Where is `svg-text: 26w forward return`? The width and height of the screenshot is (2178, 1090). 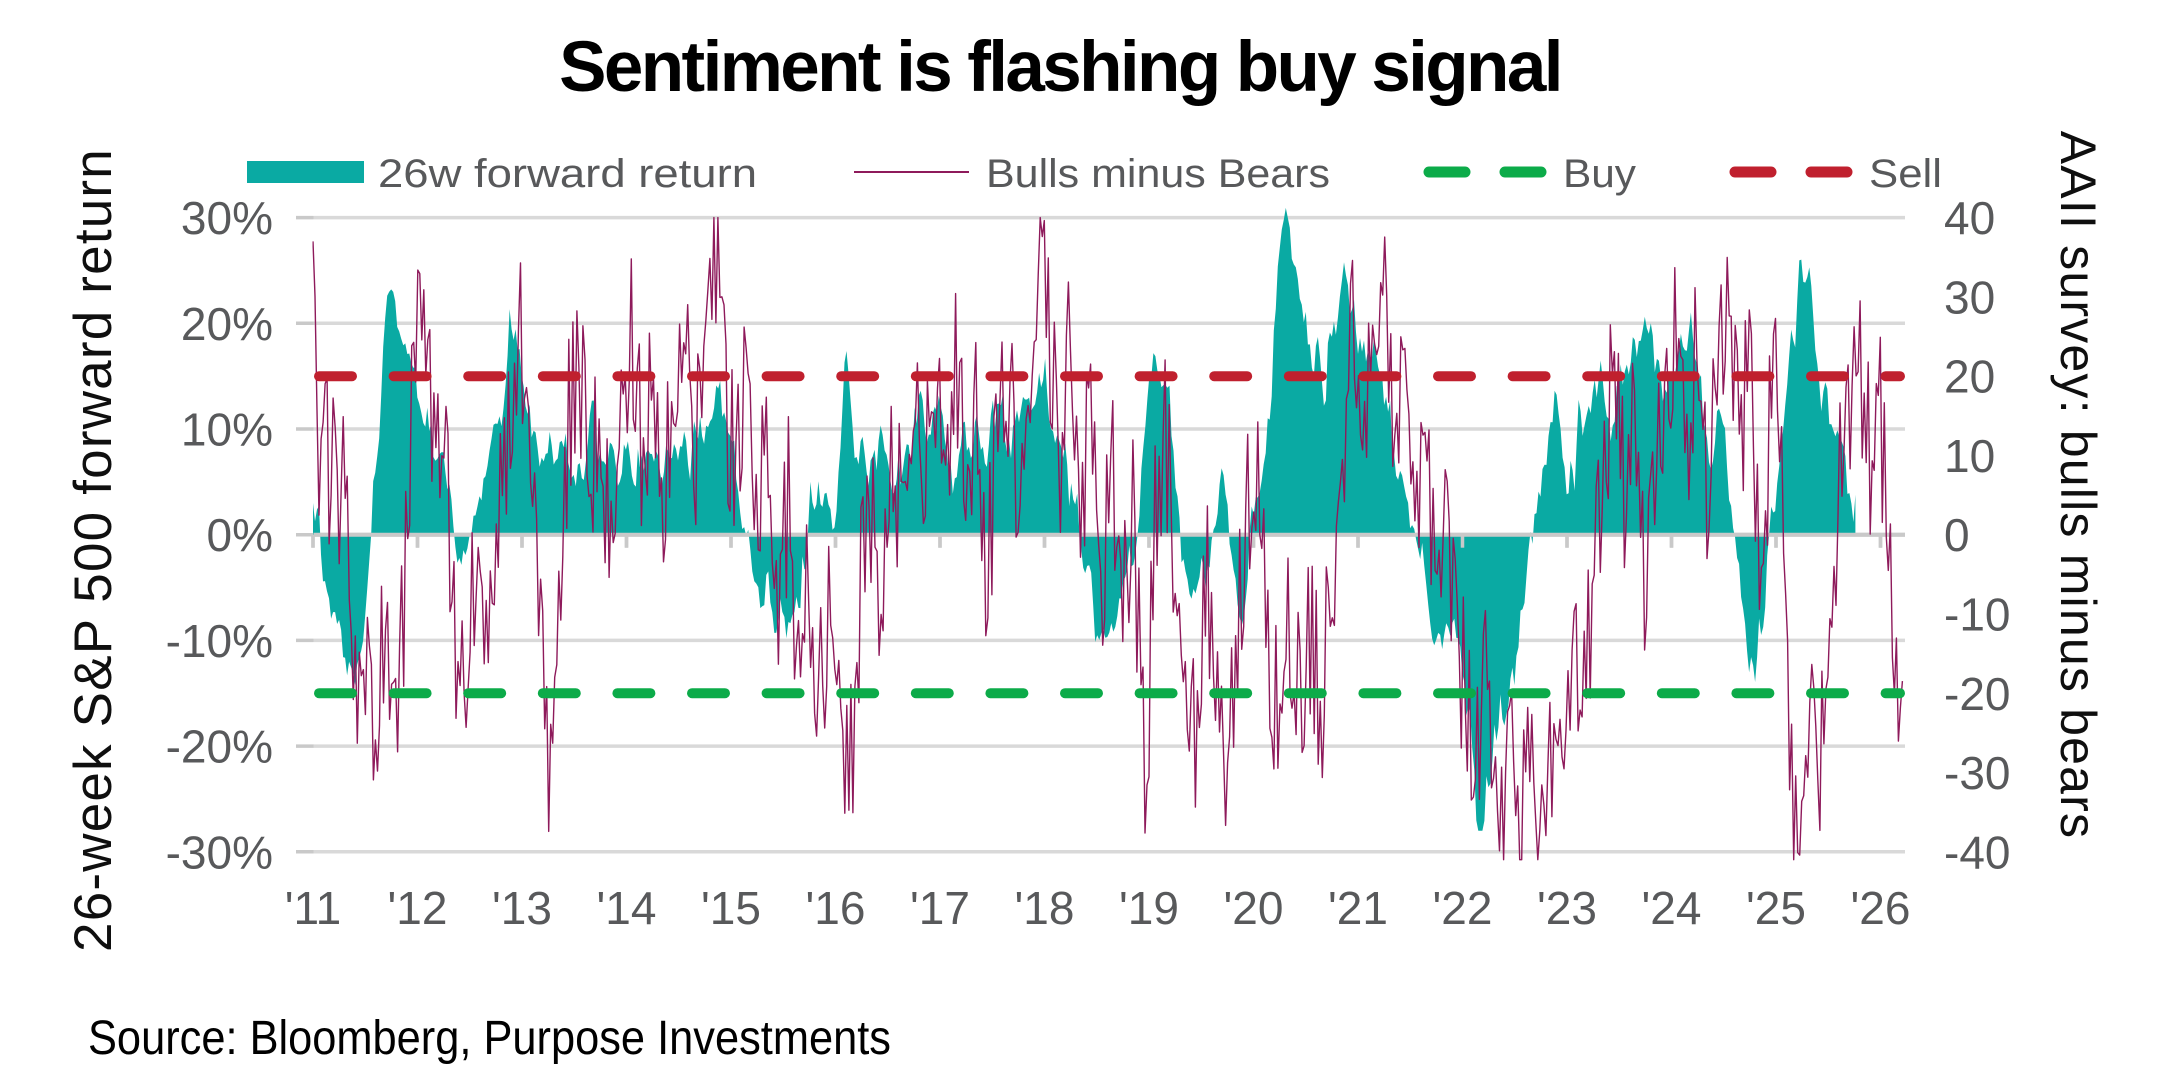
svg-text: 26w forward return is located at coordinates (567, 174).